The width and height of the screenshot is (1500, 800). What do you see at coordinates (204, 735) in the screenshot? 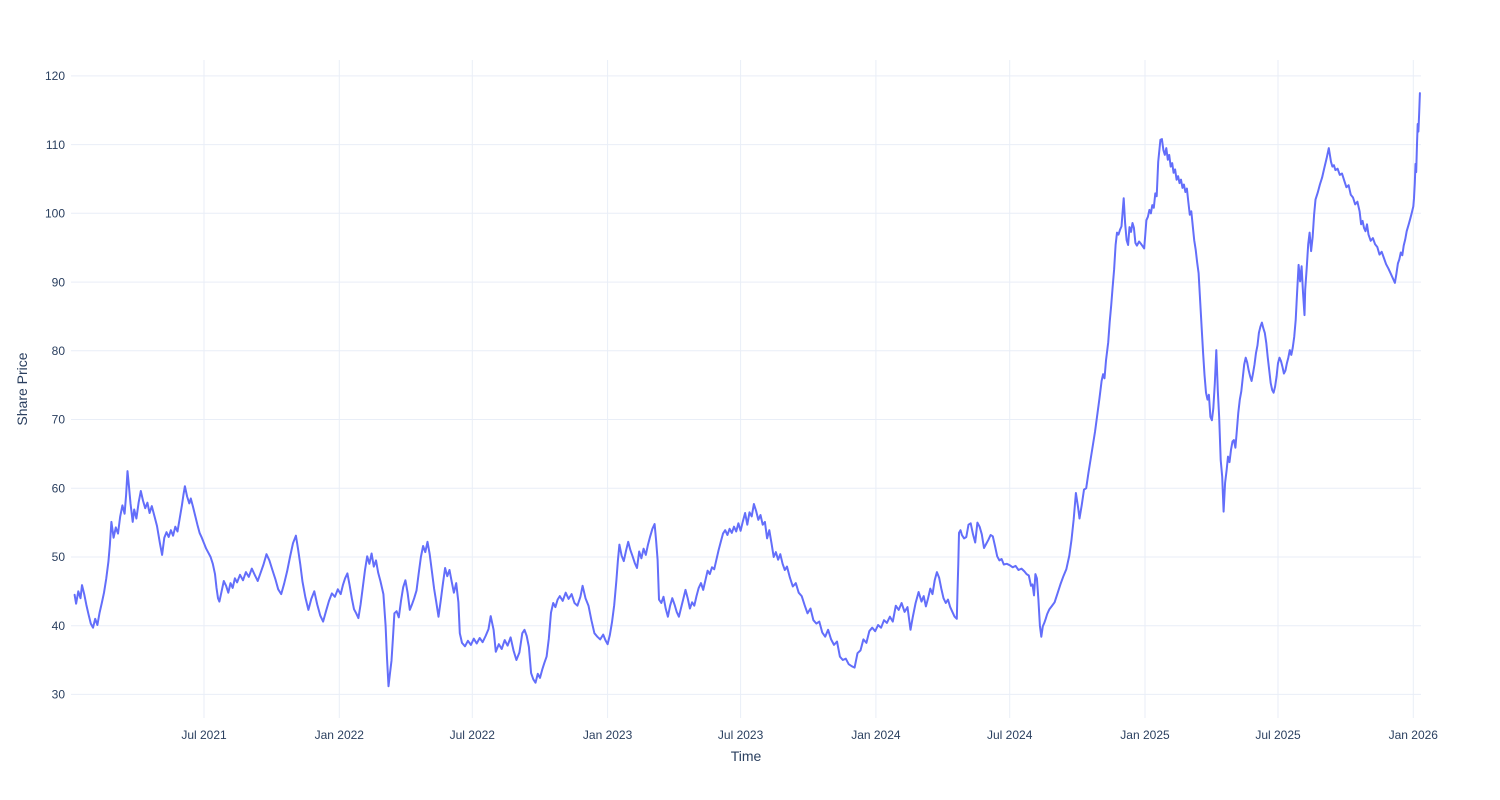
I see `x-tick-label: Jul 2021` at bounding box center [204, 735].